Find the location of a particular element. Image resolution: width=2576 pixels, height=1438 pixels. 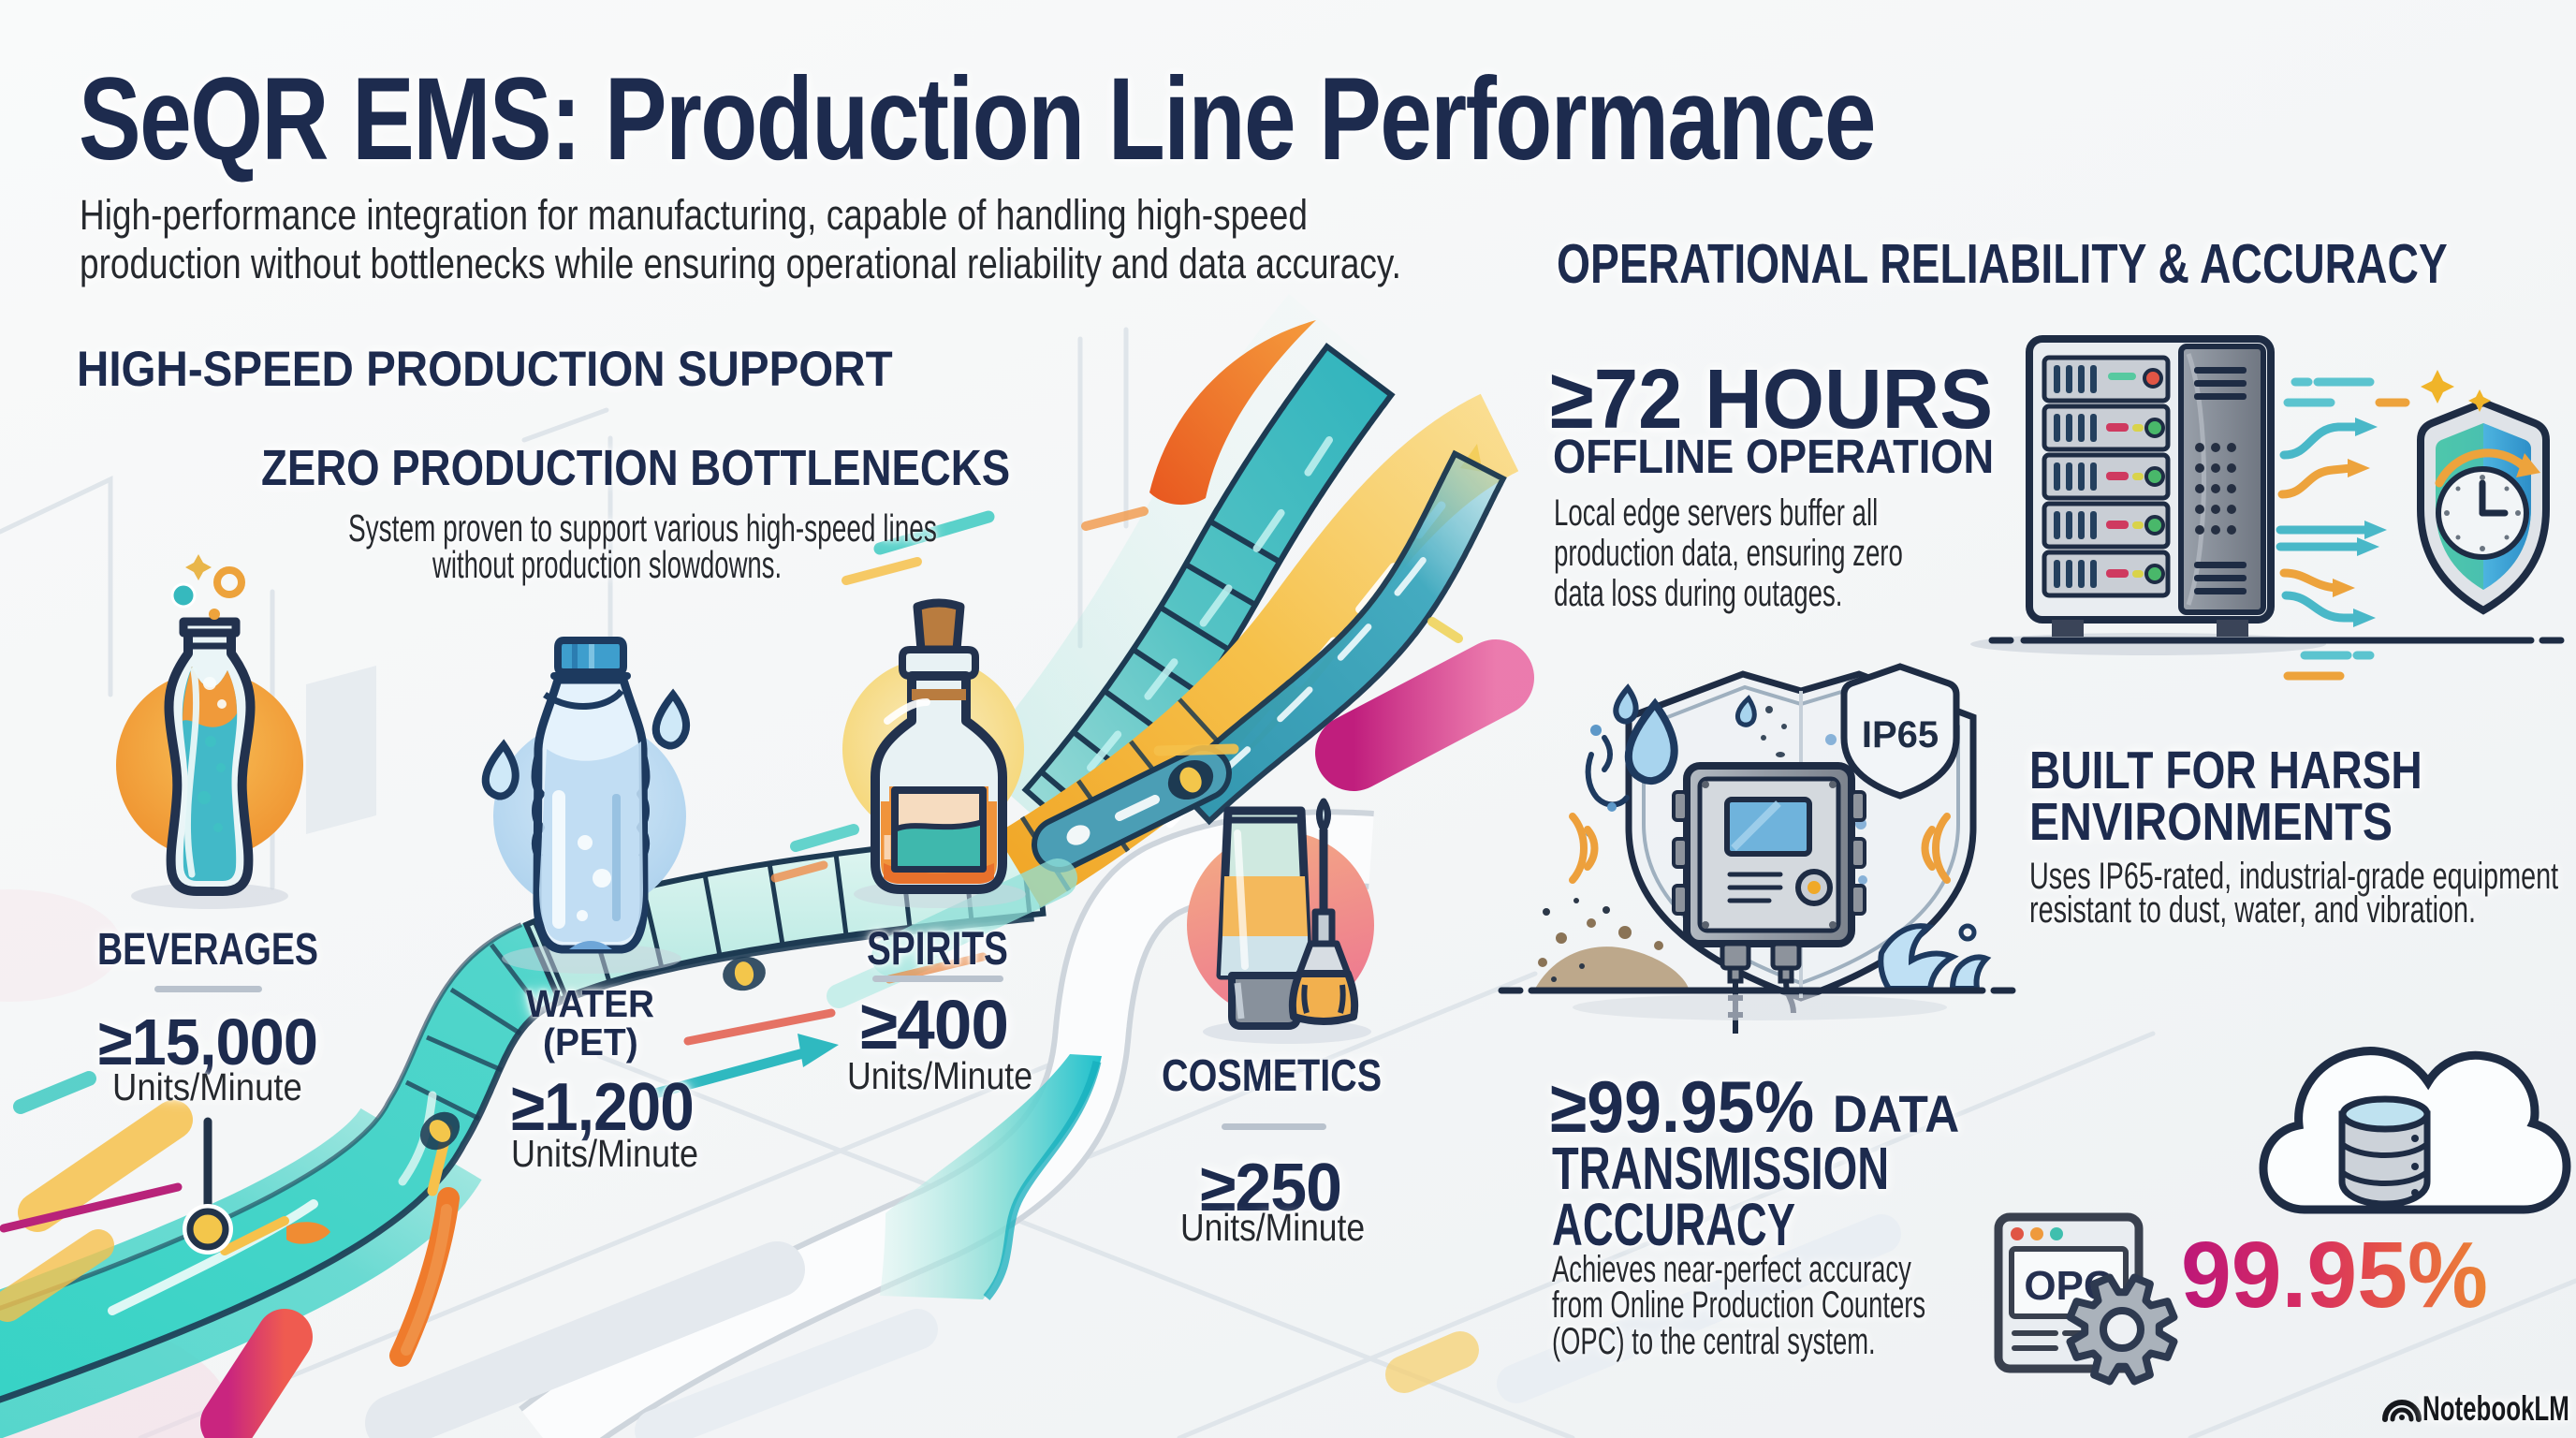

svg-text: IP65 is located at coordinates (1900, 735).